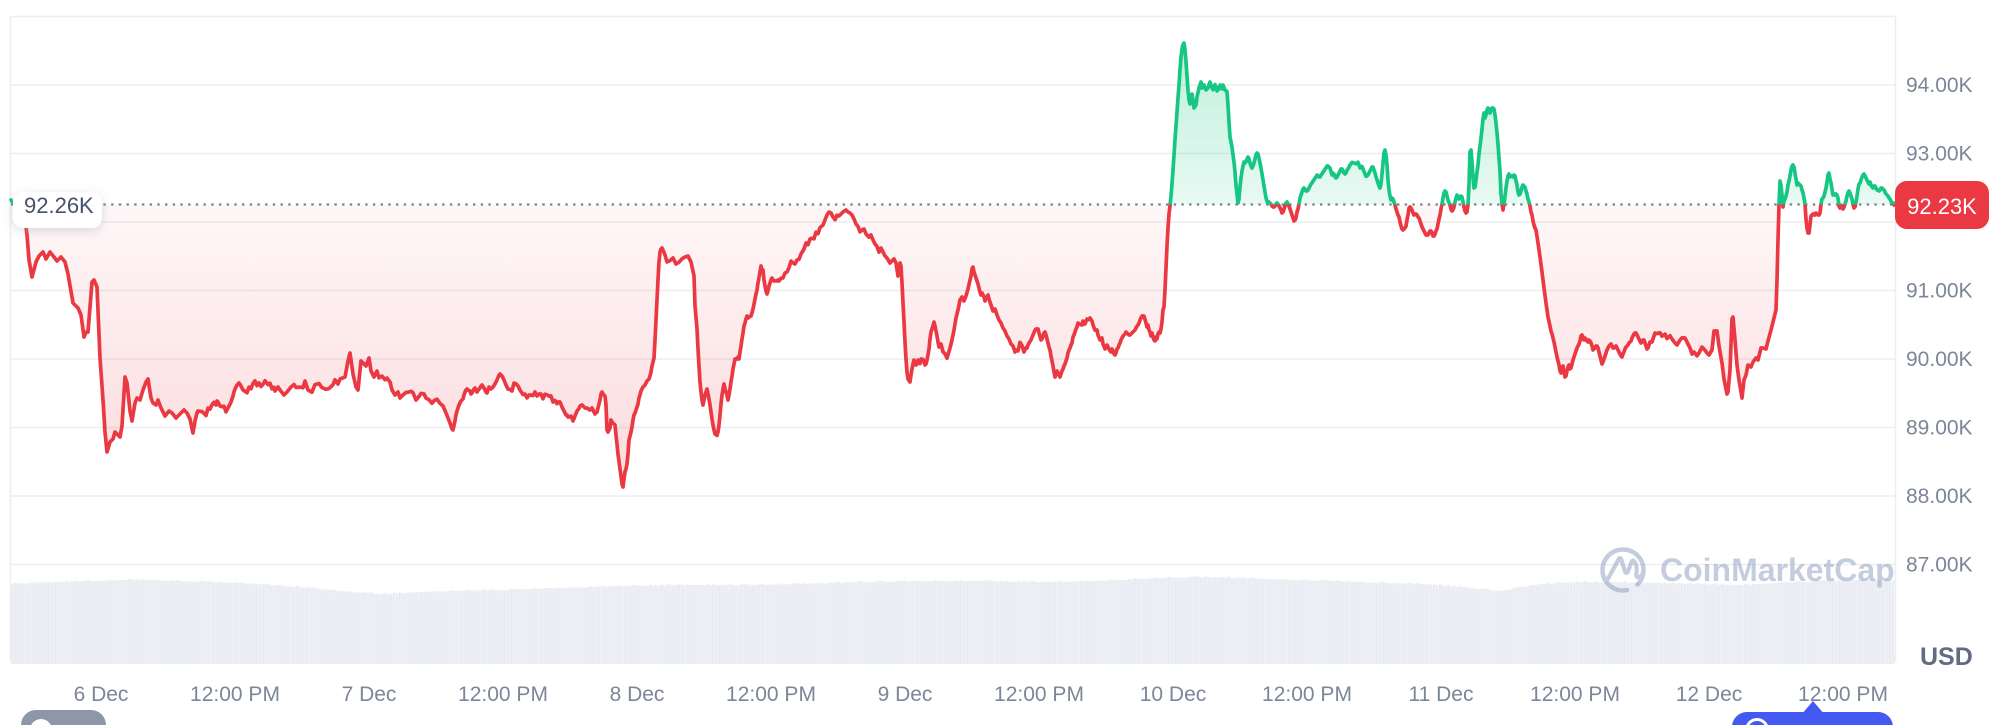 This screenshot has height=725, width=2000. Describe the element at coordinates (1709, 694) in the screenshot. I see `svg-text: 12 Dec` at that location.